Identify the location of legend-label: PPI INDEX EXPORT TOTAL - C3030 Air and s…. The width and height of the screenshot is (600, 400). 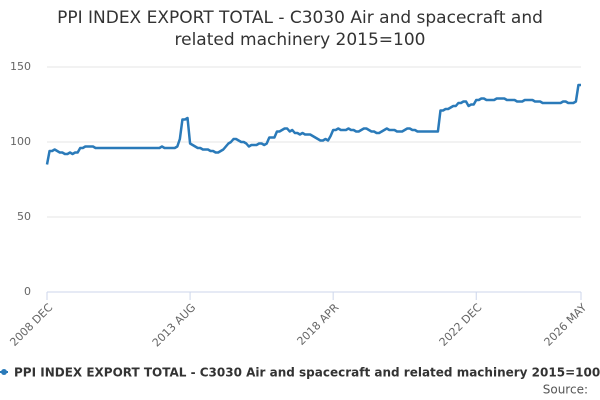
(307, 373).